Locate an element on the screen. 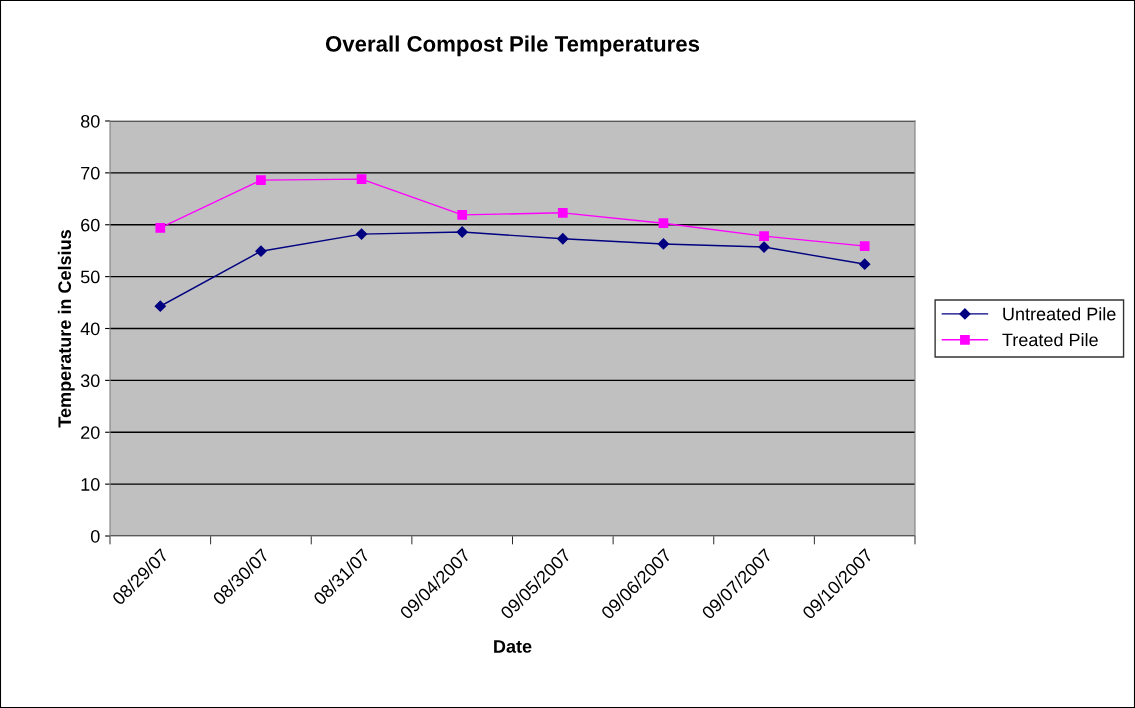  y-tick-label: 0 is located at coordinates (95, 536).